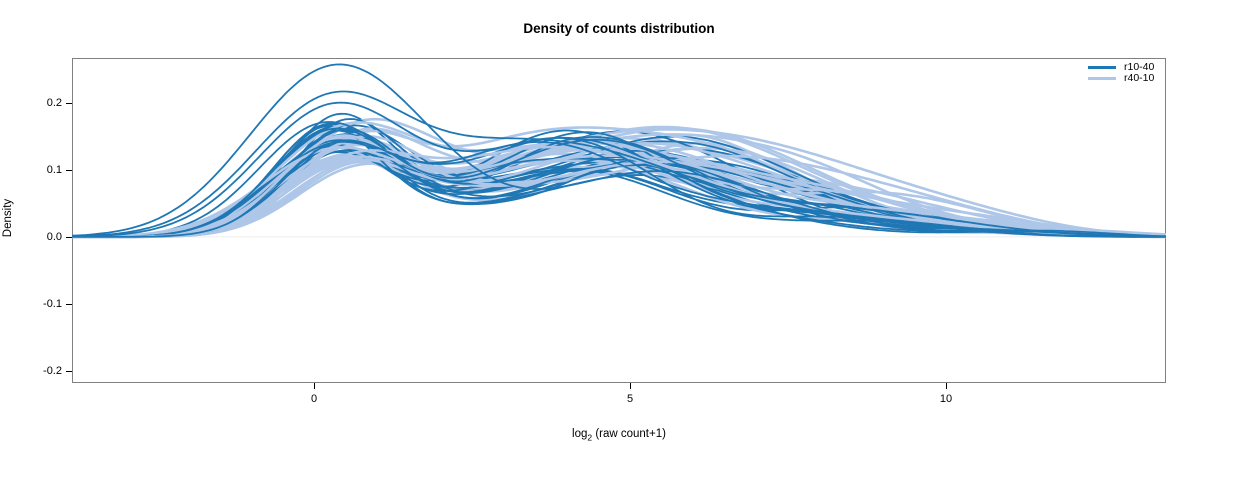 The width and height of the screenshot is (1238, 500). What do you see at coordinates (1139, 78) in the screenshot?
I see `legend-label: r40-10` at bounding box center [1139, 78].